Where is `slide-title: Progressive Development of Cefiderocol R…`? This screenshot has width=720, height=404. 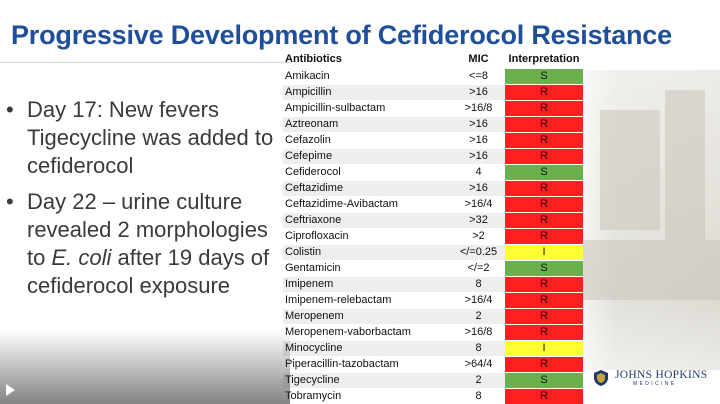 slide-title: Progressive Development of Cefiderocol R… is located at coordinates (341, 35).